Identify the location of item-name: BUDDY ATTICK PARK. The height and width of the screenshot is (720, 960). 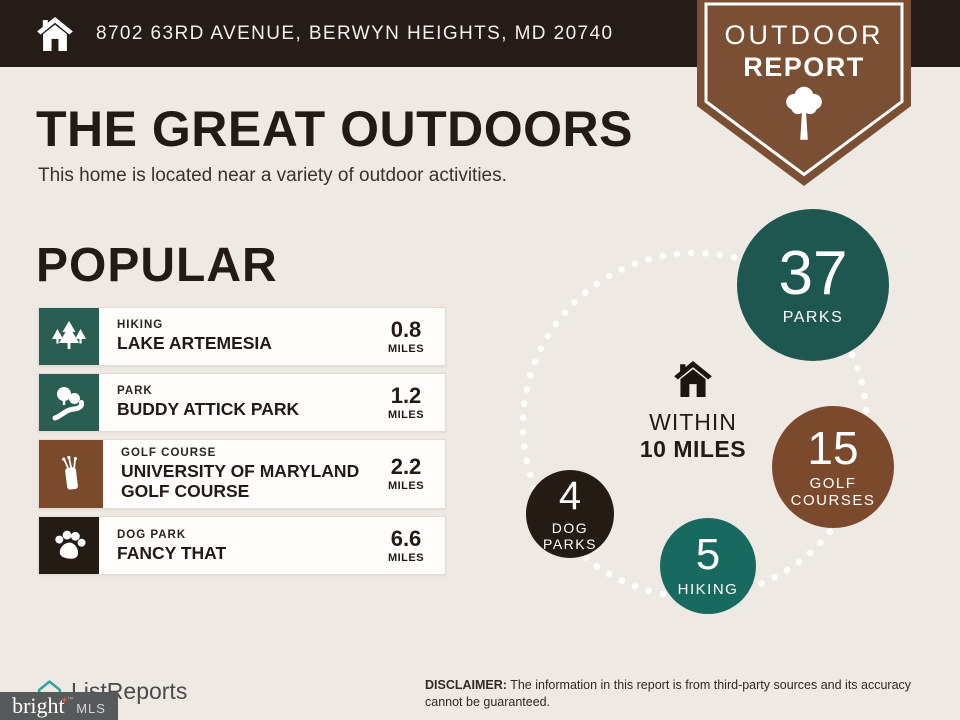
(208, 409).